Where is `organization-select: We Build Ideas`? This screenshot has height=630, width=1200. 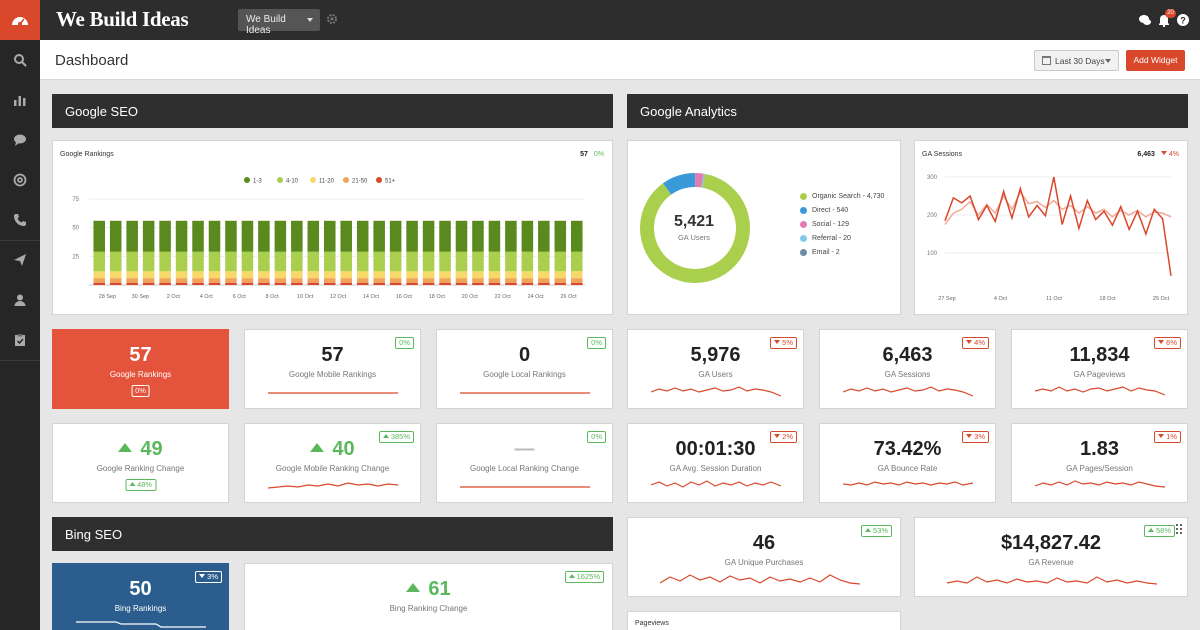
organization-select: We Build Ideas is located at coordinates (279, 22).